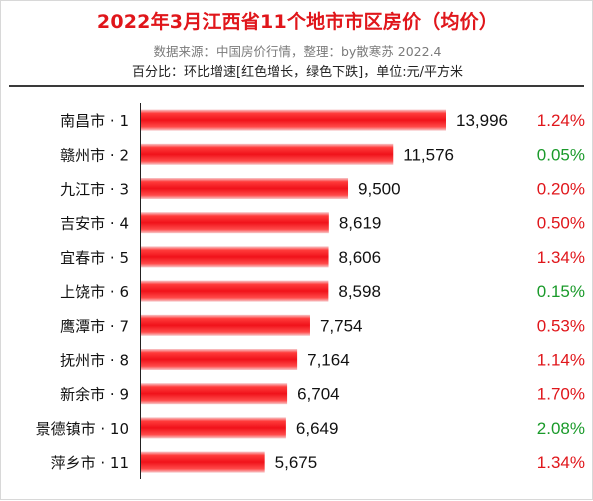  I want to click on value-label: 13,996, so click(482, 120).